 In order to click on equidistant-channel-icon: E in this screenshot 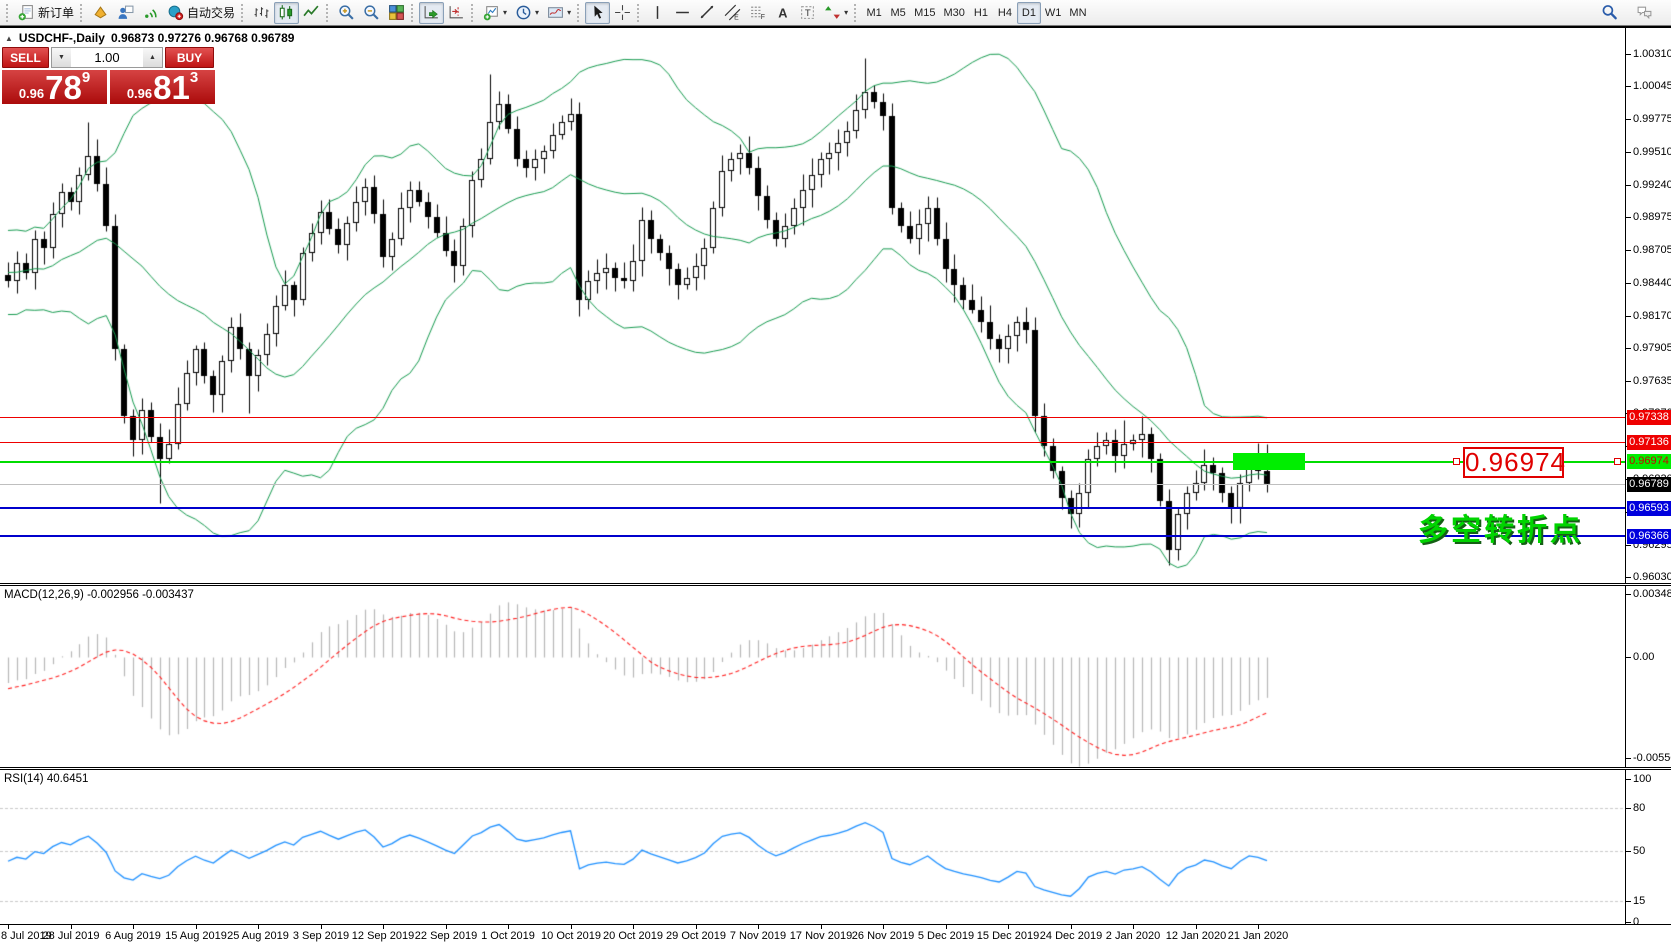, I will do `click(732, 12)`.